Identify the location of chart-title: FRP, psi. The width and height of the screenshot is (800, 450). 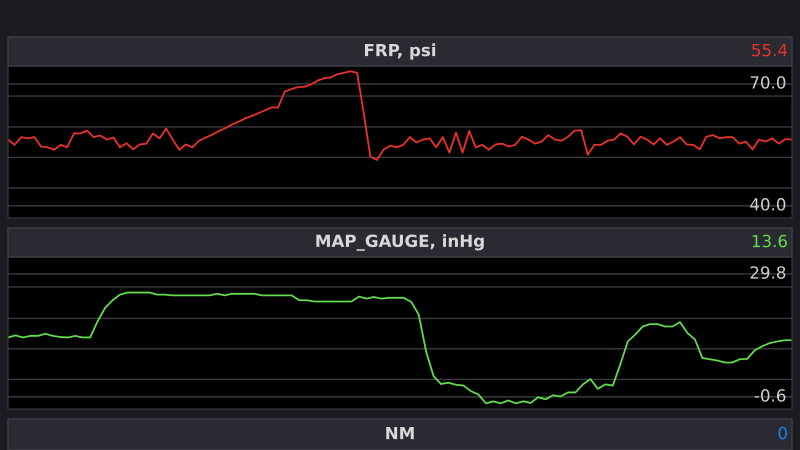
(400, 51).